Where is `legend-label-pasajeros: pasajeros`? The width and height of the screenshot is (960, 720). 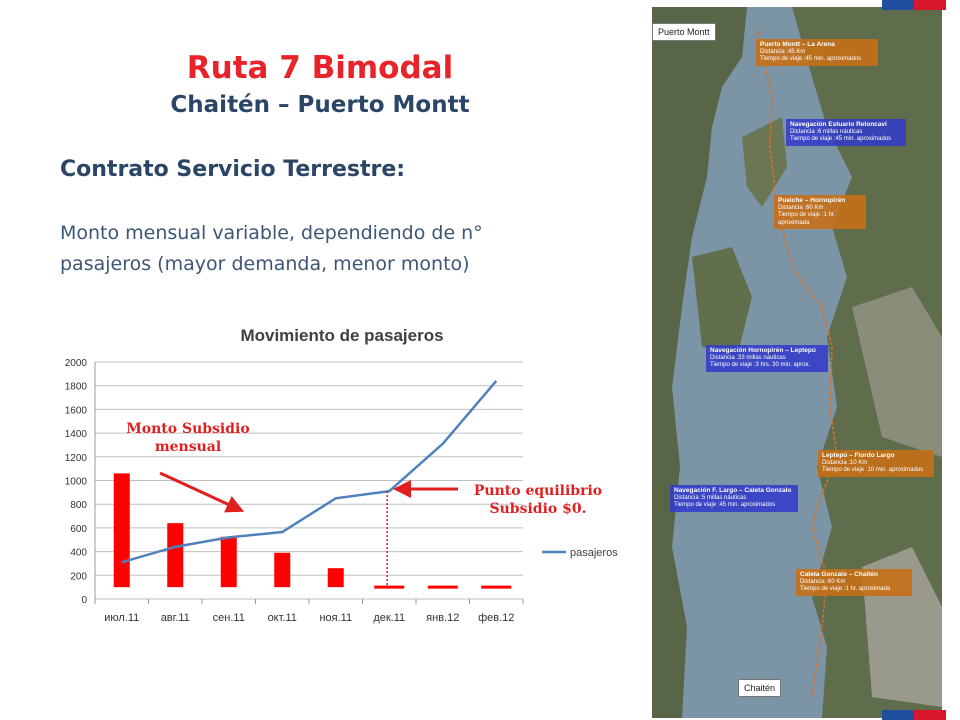 legend-label-pasajeros: pasajeros is located at coordinates (594, 553).